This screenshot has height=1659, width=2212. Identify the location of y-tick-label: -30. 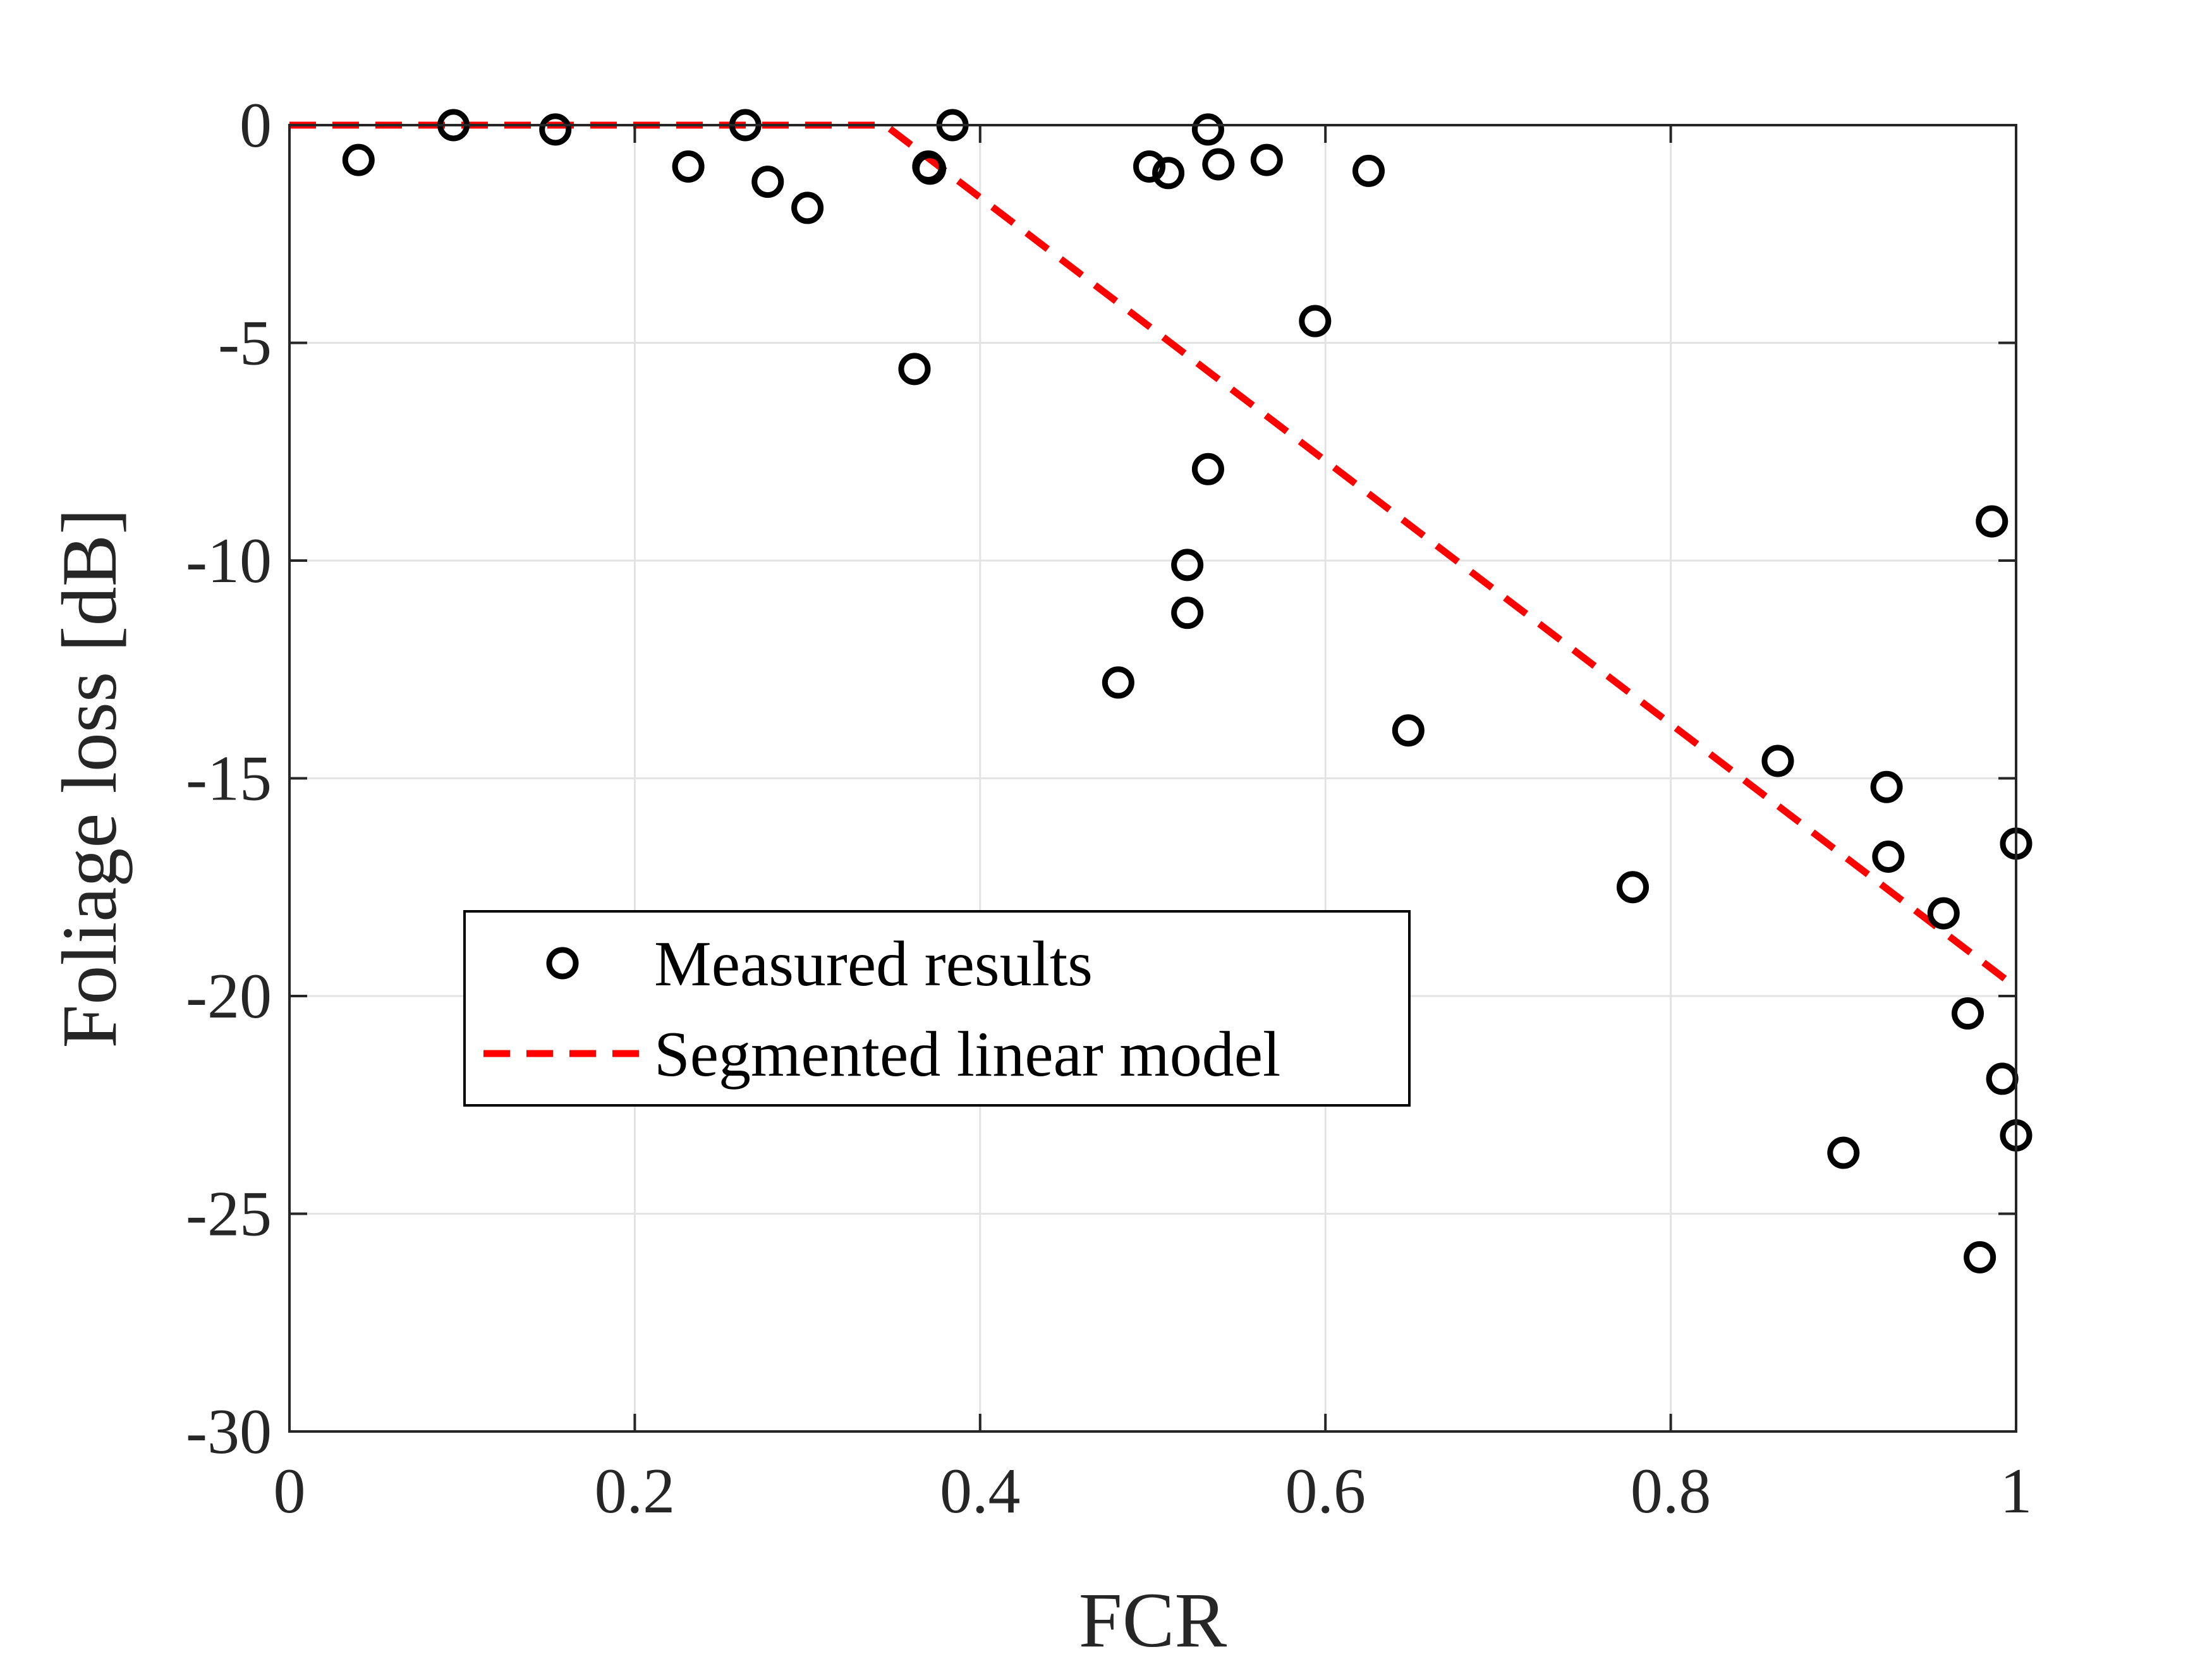
(229, 1432).